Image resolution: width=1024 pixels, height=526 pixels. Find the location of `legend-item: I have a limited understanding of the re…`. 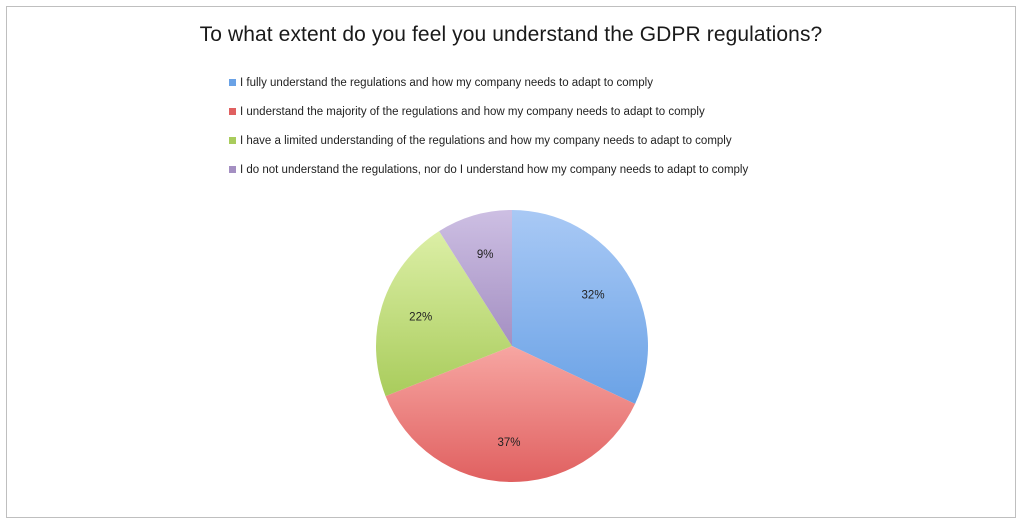

legend-item: I have a limited understanding of the re… is located at coordinates (488, 140).